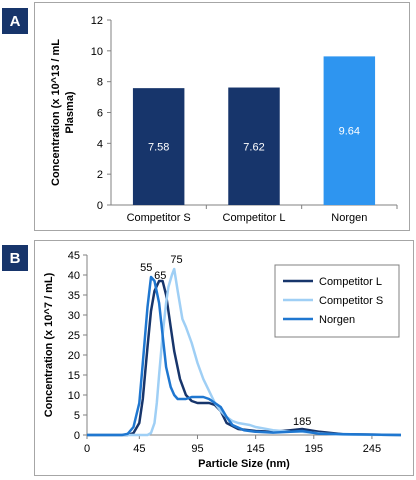 The width and height of the screenshot is (416, 480). What do you see at coordinates (77, 416) in the screenshot?
I see `y-tick-label: 5` at bounding box center [77, 416].